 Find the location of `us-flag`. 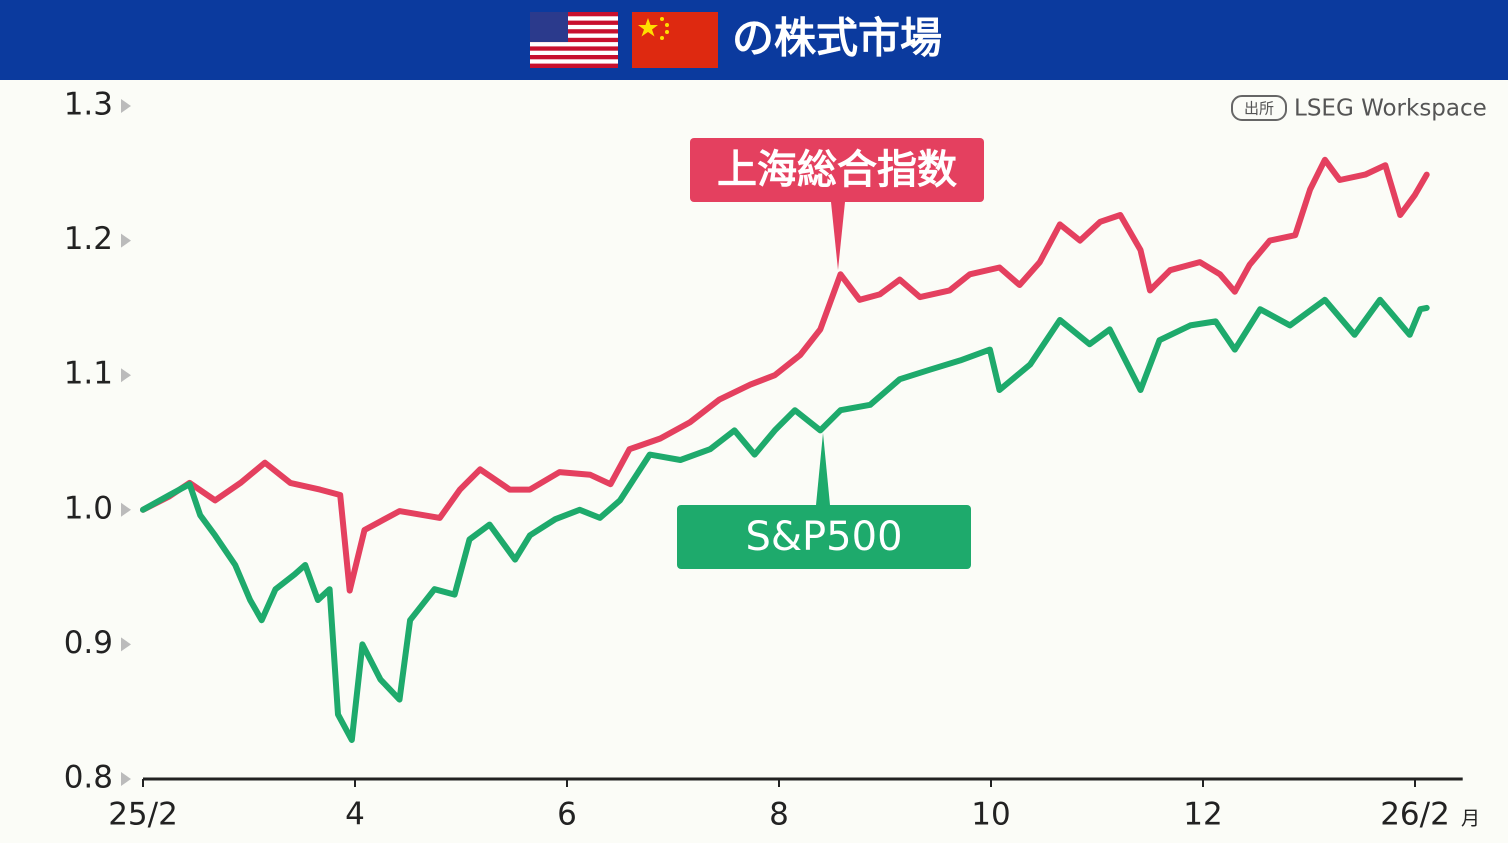

us-flag is located at coordinates (574, 40).